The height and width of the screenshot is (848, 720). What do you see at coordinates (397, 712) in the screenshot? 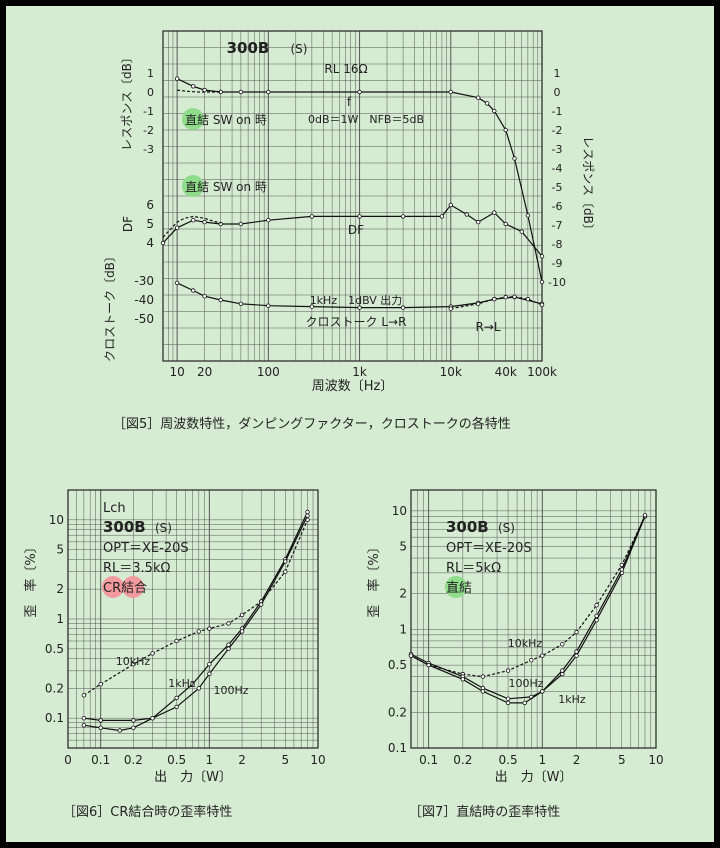
I see `fig7-y-tick-5: 0.2` at bounding box center [397, 712].